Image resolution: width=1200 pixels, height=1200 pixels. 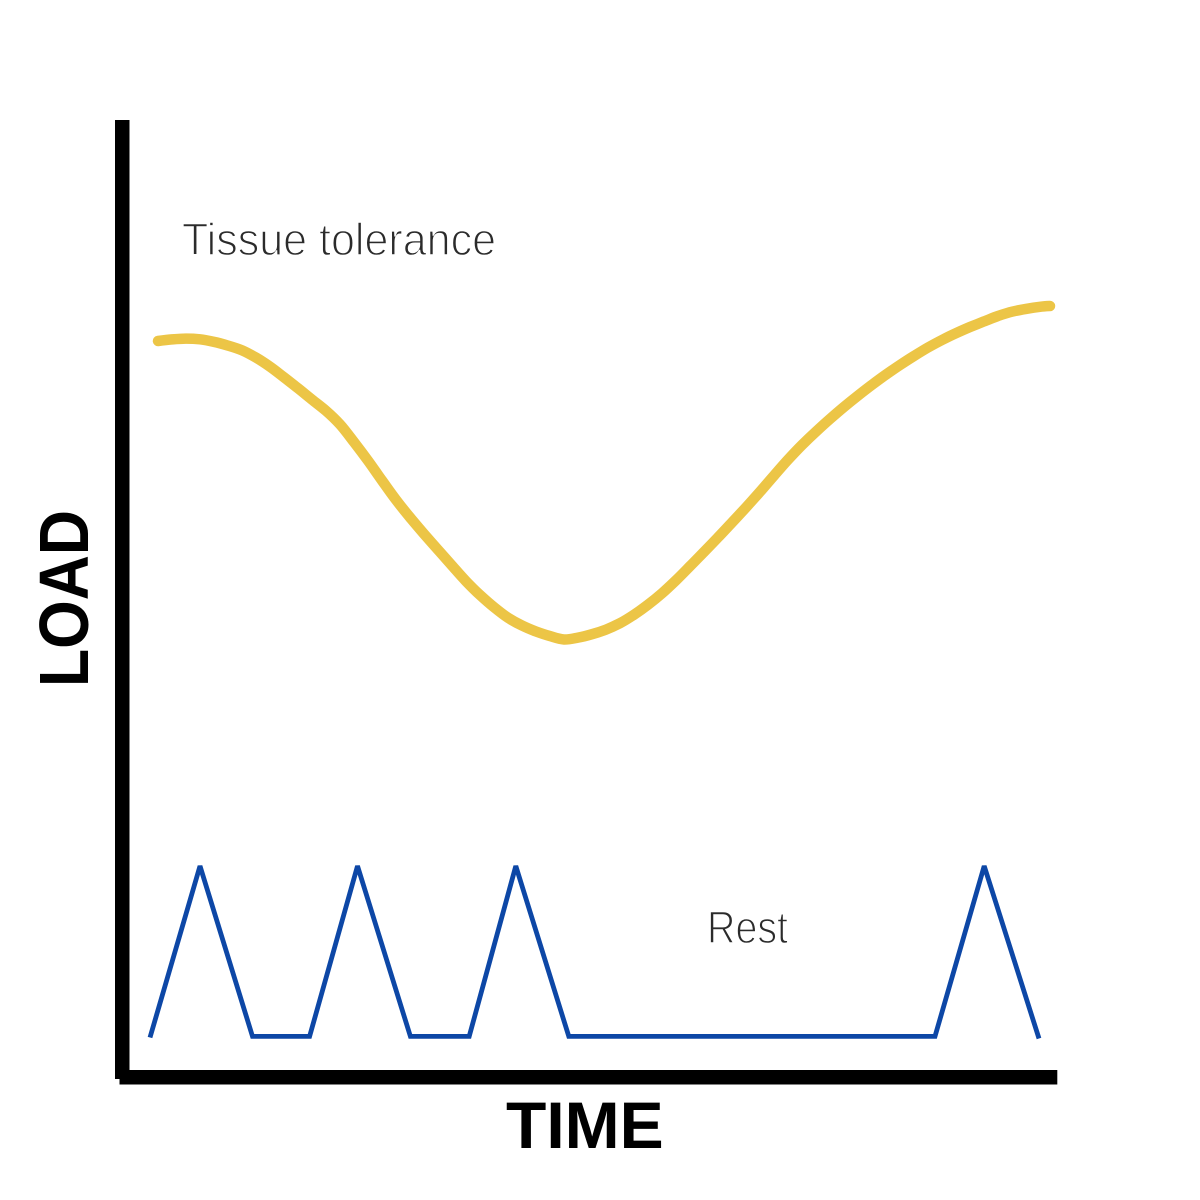 I want to click on svg-text: Tissue tolerance, so click(x=339, y=239).